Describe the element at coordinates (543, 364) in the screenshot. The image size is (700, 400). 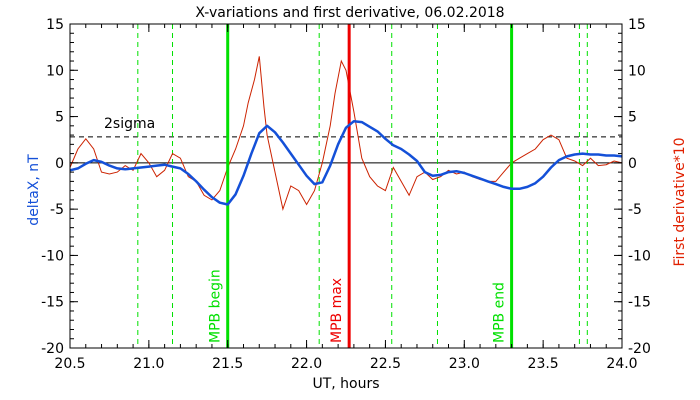
I see `x-tick-label: 23.5` at that location.